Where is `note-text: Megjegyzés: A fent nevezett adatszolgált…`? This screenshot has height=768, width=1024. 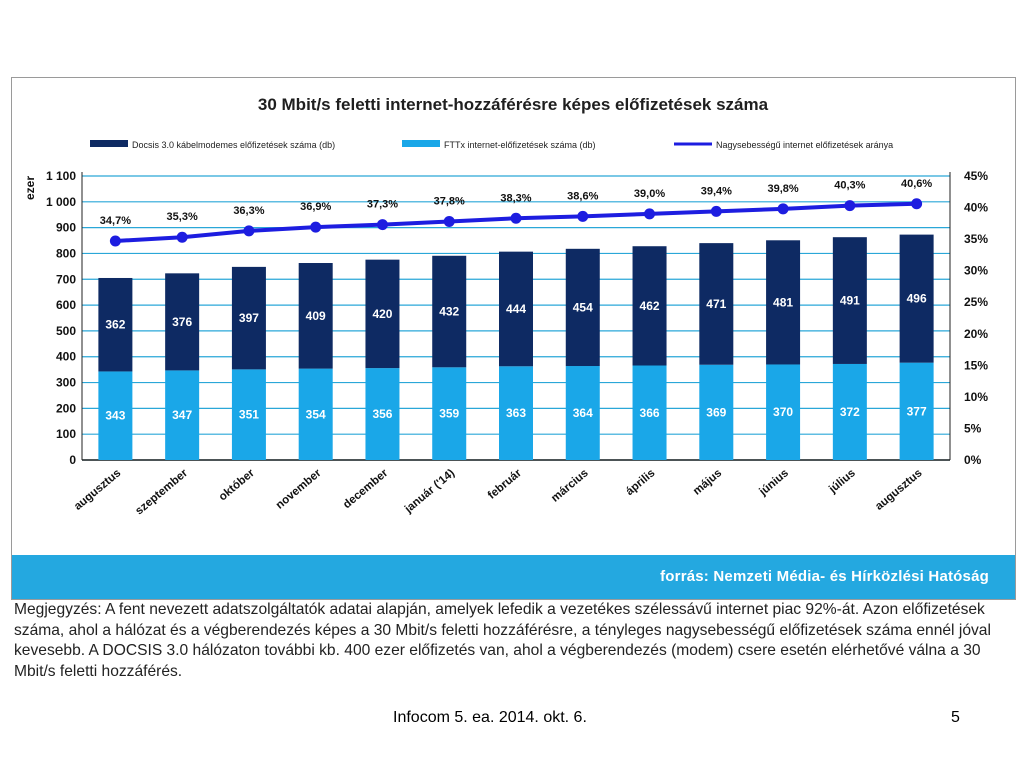 note-text: Megjegyzés: A fent nevezett adatszolgált… is located at coordinates (502, 640).